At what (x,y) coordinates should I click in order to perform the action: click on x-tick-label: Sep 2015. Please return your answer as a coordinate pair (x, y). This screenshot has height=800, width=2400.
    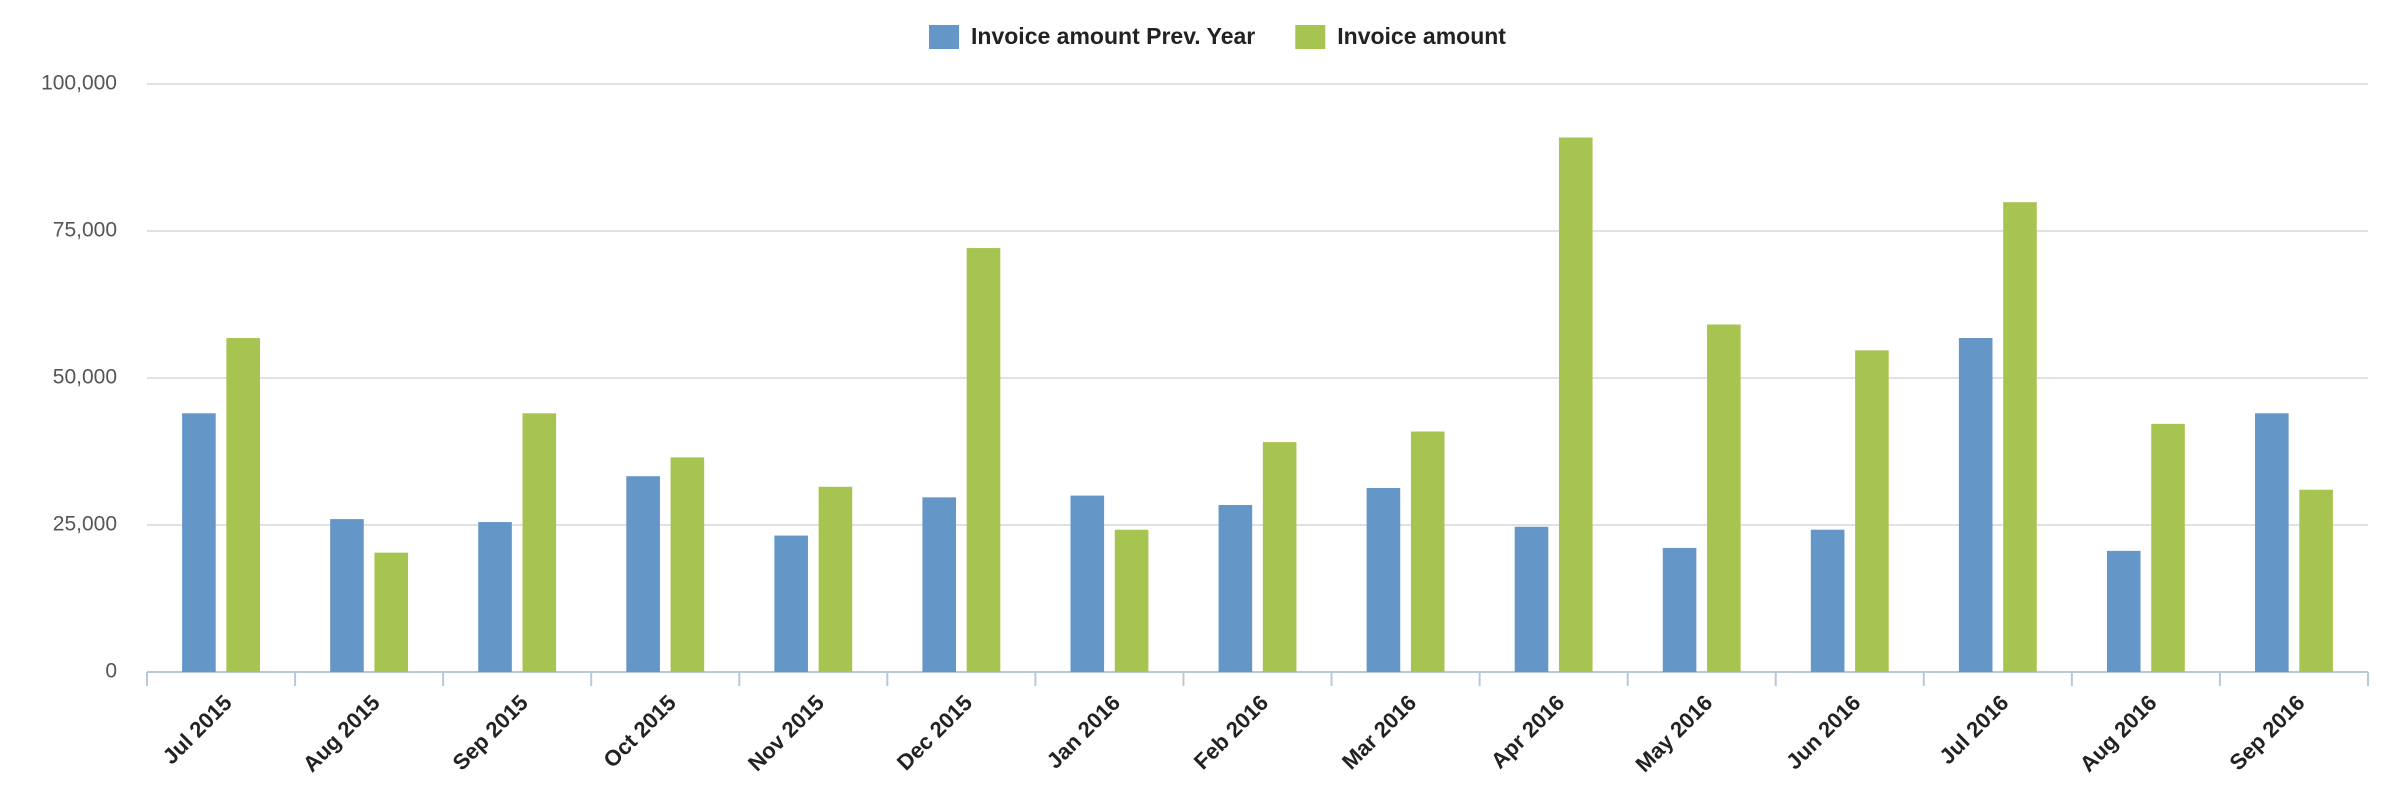
    Looking at the image, I should click on (490, 732).